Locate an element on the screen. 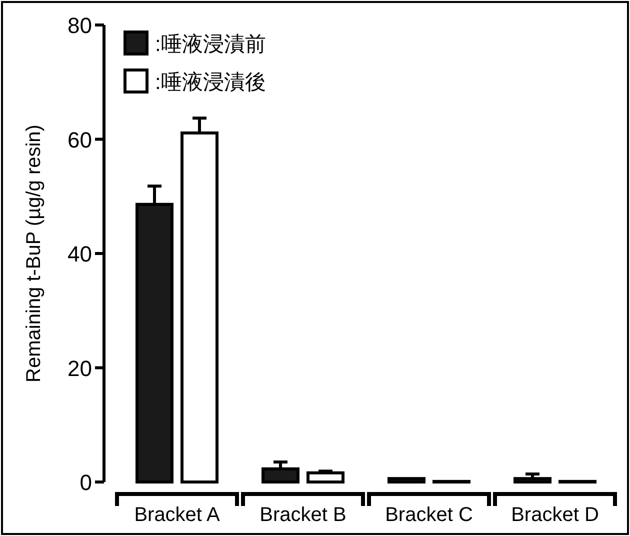 This screenshot has width=630, height=536. legend-label: :唾液浸漬後 is located at coordinates (210, 82).